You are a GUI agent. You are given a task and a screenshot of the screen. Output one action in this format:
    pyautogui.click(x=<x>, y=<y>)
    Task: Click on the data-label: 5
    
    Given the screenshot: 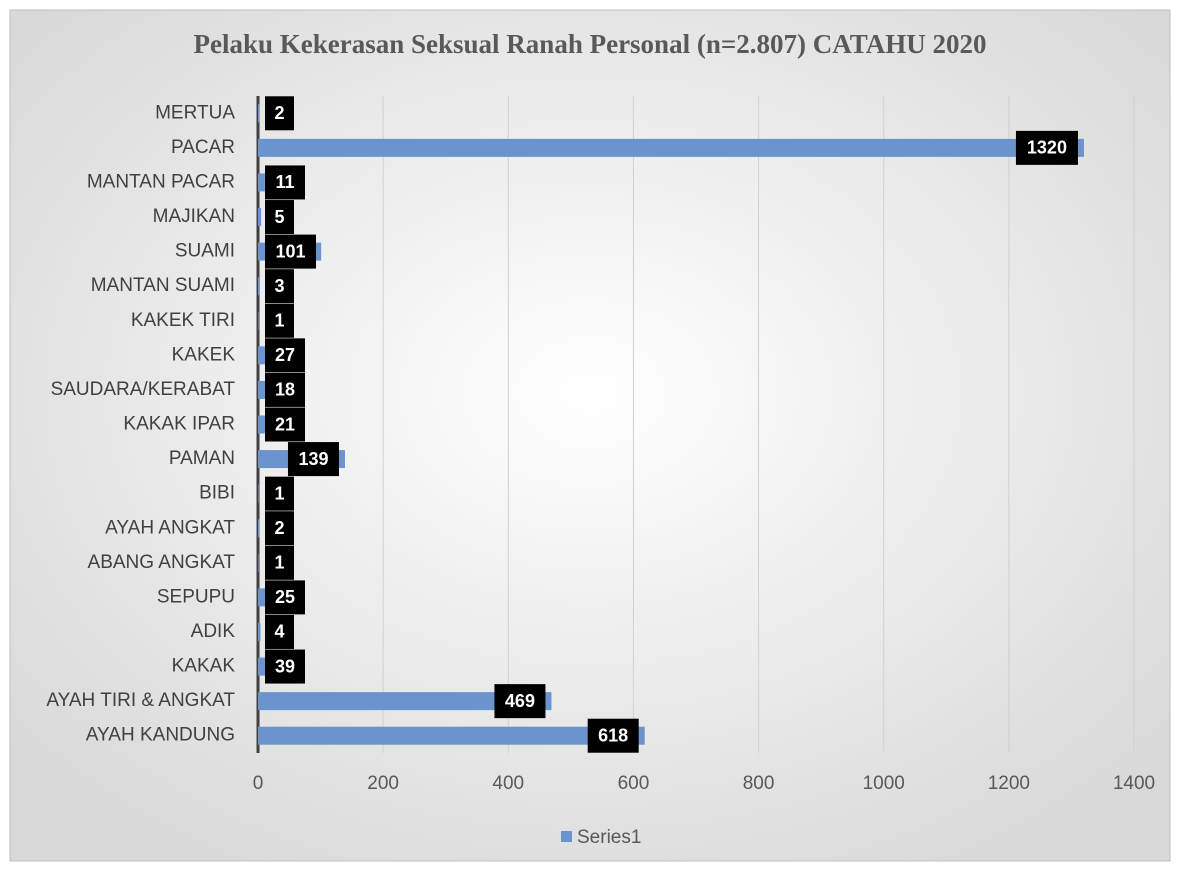 What is the action you would take?
    pyautogui.click(x=279, y=217)
    